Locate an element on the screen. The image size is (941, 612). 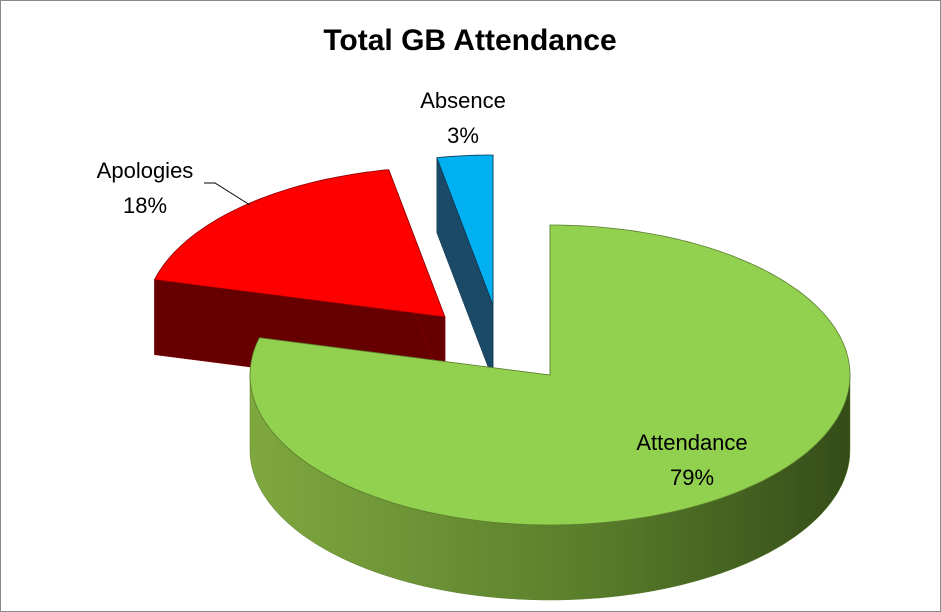
chart-title: Total GB Attendance is located at coordinates (469, 40).